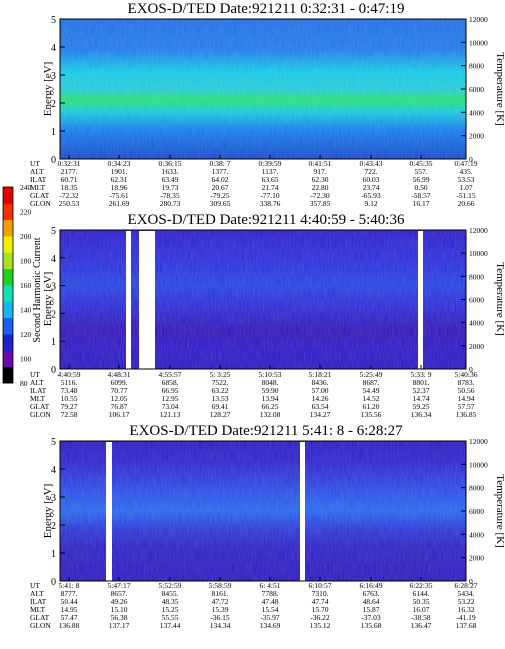  Describe the element at coordinates (320, 390) in the screenshot. I see `orbit-cell: 57.00` at that location.